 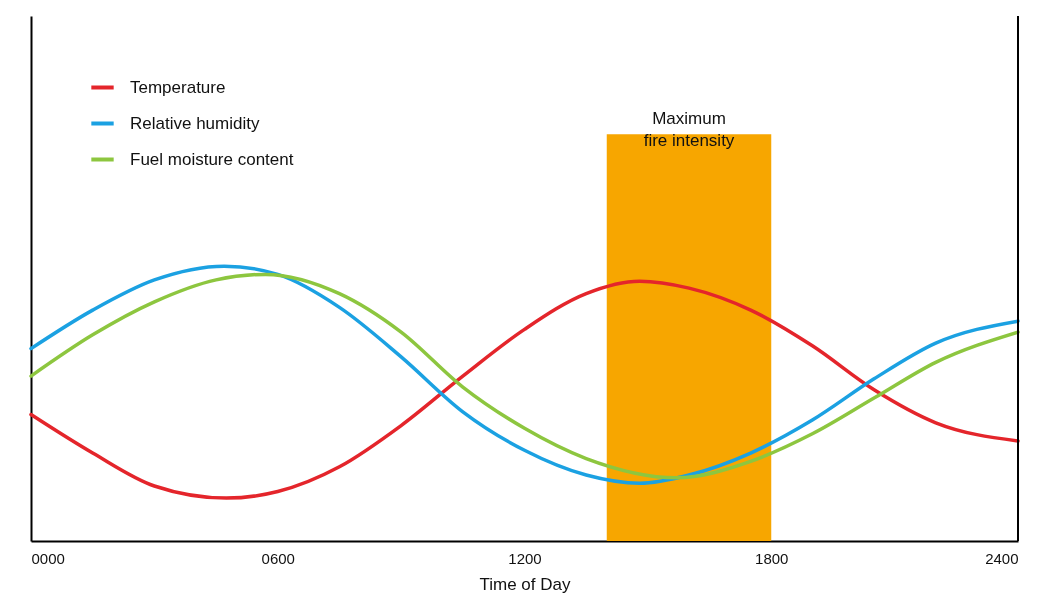 What do you see at coordinates (178, 87) in the screenshot?
I see `legend-label: Temperature` at bounding box center [178, 87].